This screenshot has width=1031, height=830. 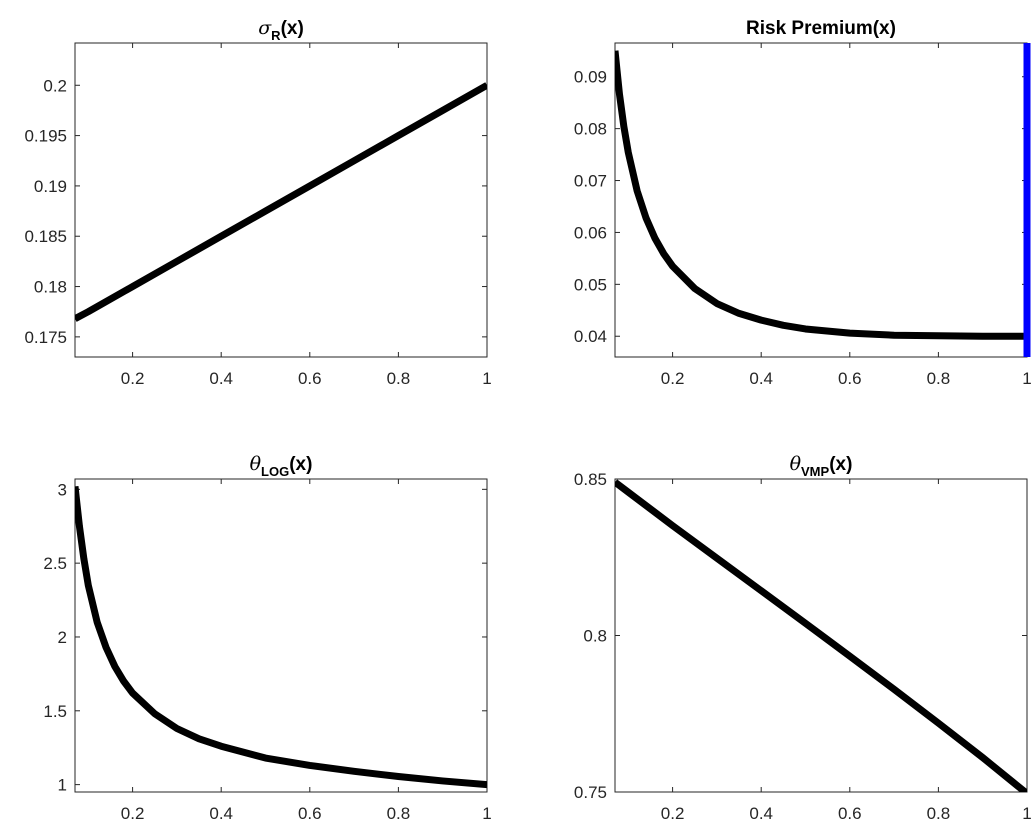 What do you see at coordinates (50, 287) in the screenshot?
I see `y-tick-label: 0.18` at bounding box center [50, 287].